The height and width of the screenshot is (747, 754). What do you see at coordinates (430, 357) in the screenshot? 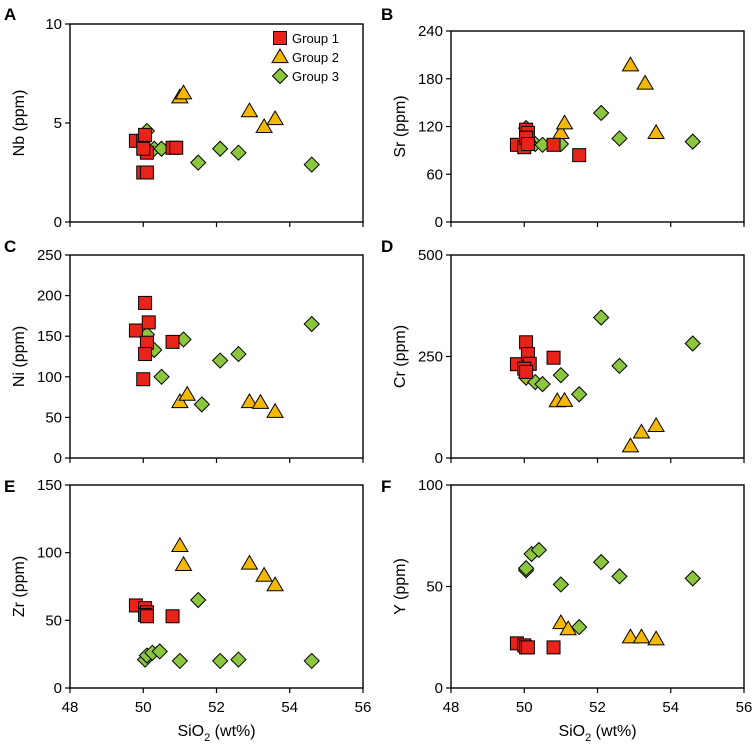
I see `y-tick-label: 250` at bounding box center [430, 357].